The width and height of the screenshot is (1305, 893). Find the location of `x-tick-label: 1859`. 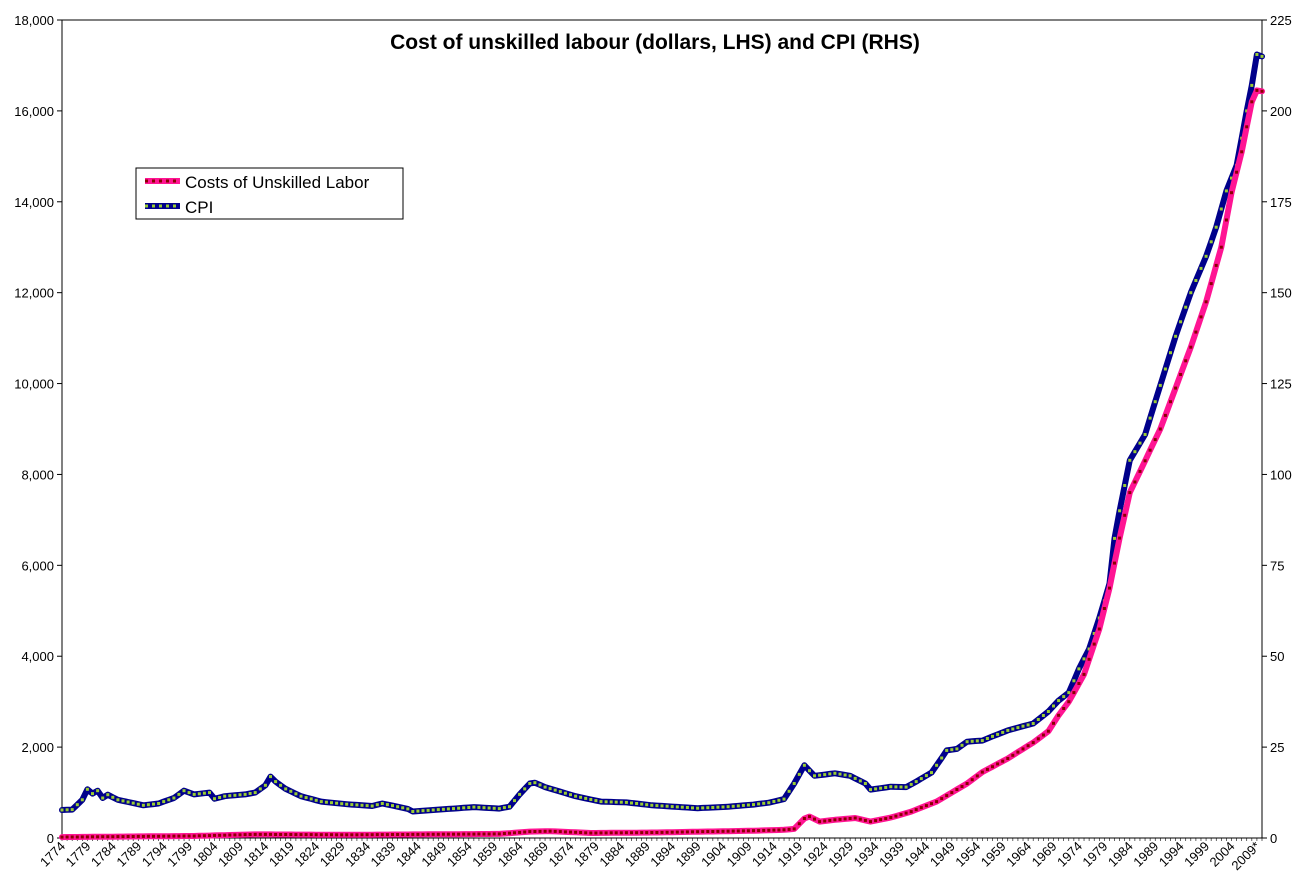

x-tick-label: 1859 is located at coordinates (484, 854).